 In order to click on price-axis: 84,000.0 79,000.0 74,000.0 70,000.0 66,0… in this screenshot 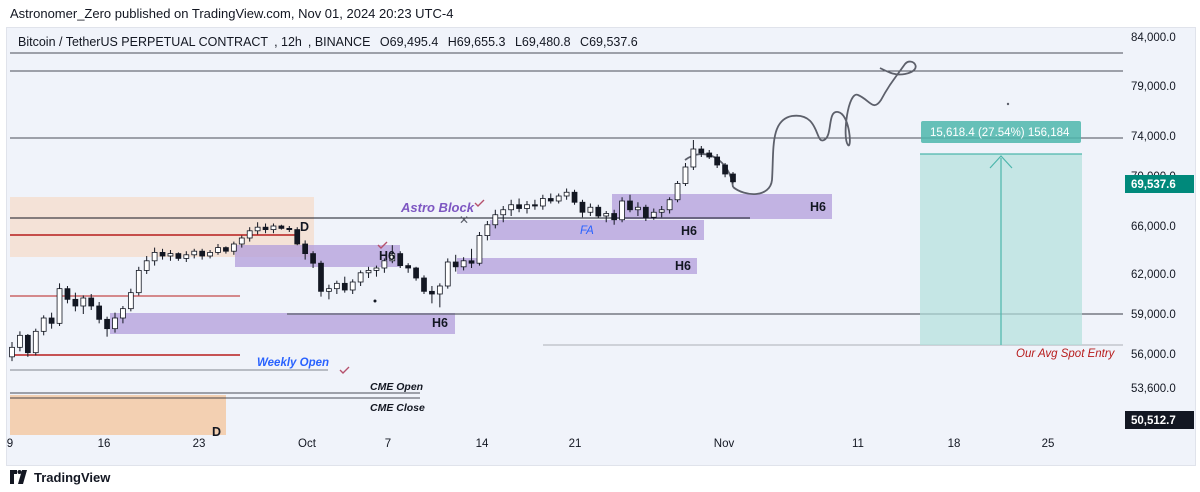, I will do `click(1153, 213)`.